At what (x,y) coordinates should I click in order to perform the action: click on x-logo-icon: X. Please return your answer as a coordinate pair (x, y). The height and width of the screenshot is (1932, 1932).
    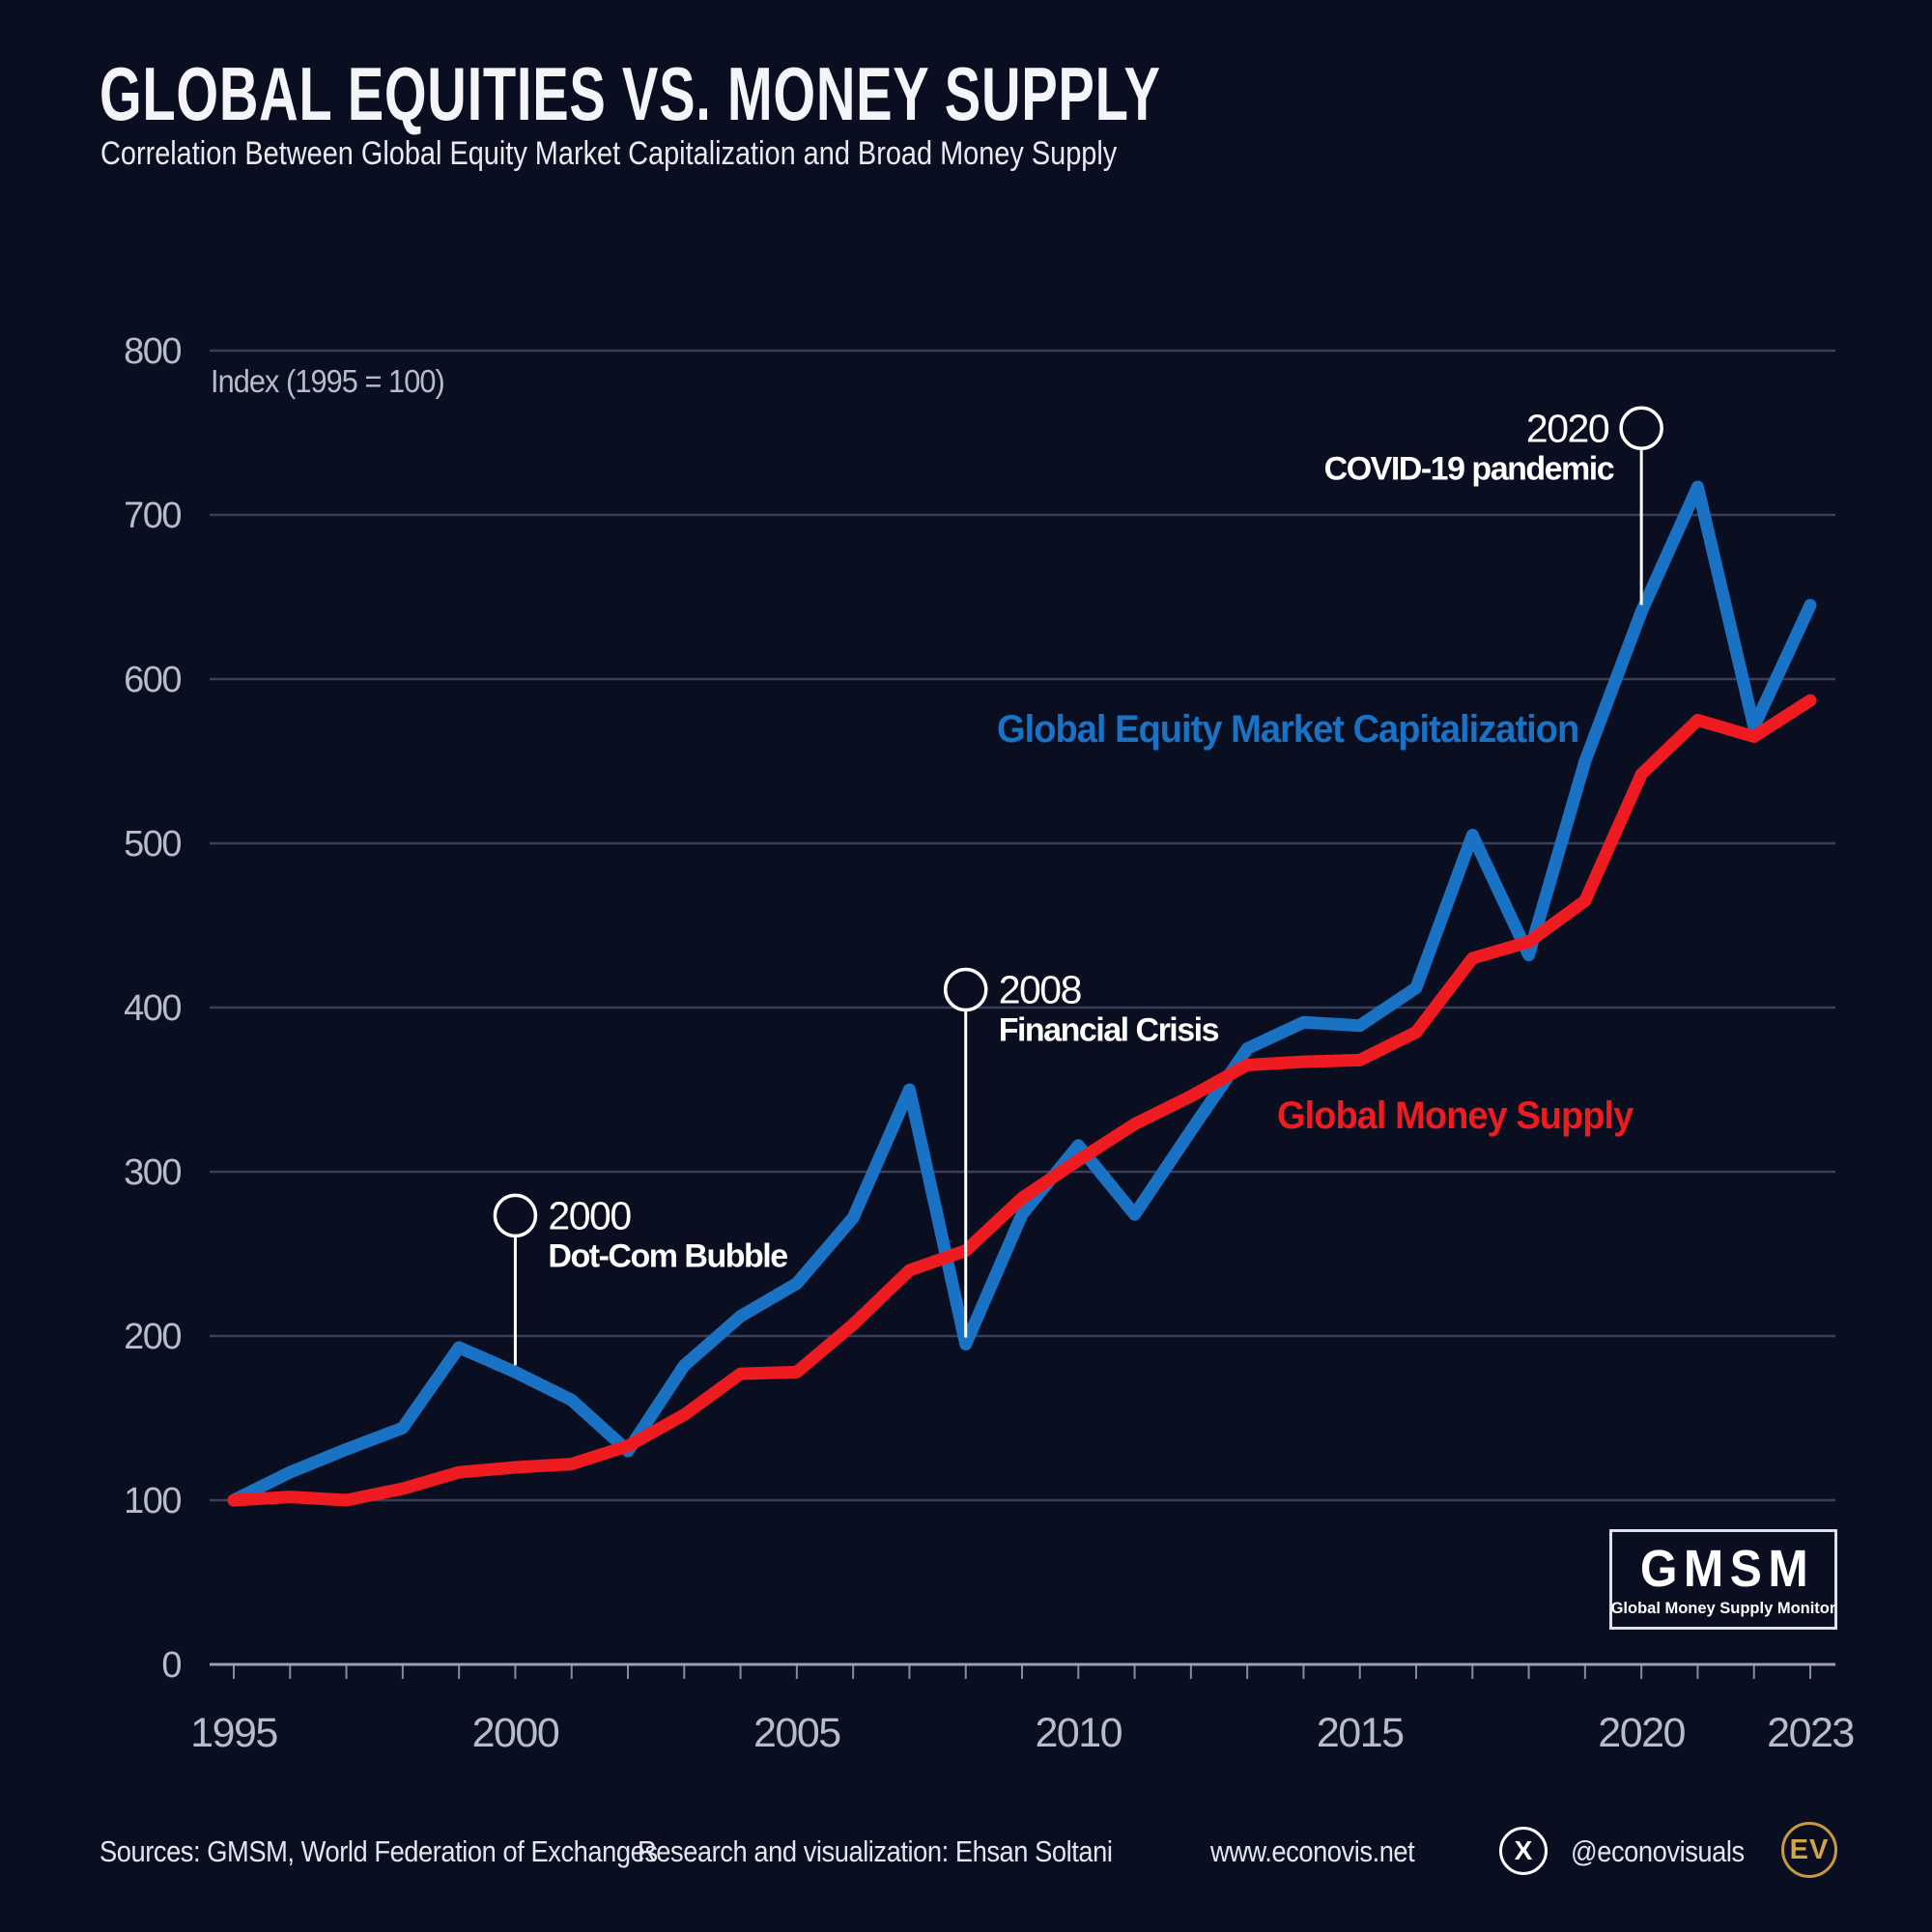
    Looking at the image, I should click on (1523, 1851).